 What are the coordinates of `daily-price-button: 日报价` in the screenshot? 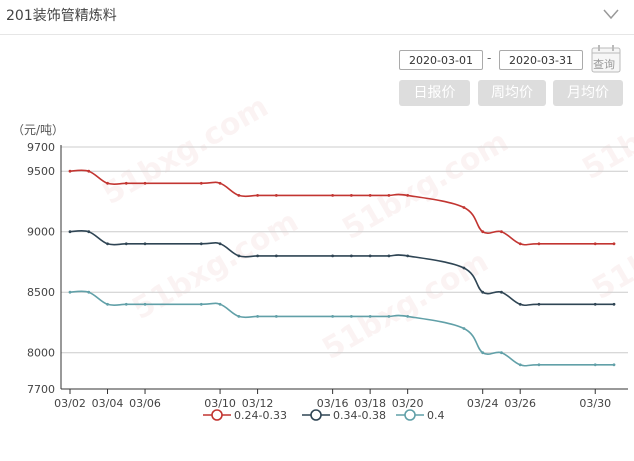 It's located at (434, 93).